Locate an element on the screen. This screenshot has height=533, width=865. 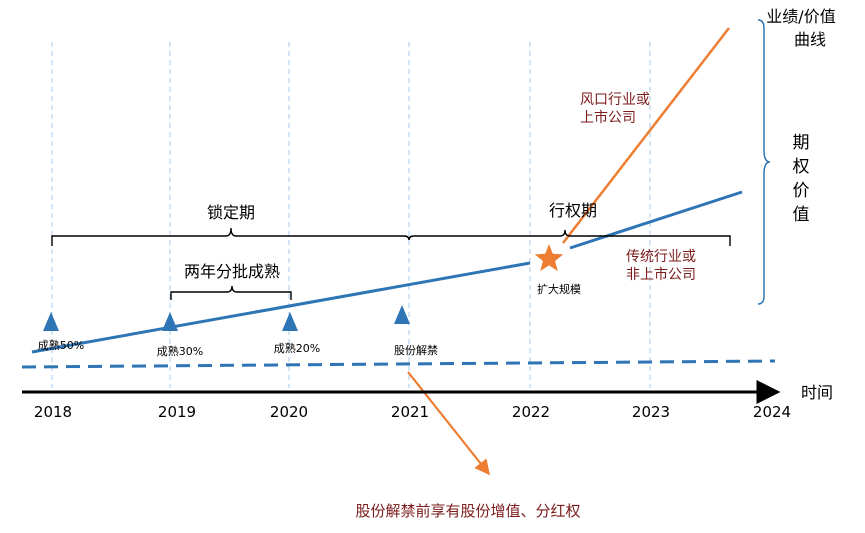
hot-industry-label-line1: 风口行业或 is located at coordinates (615, 100).